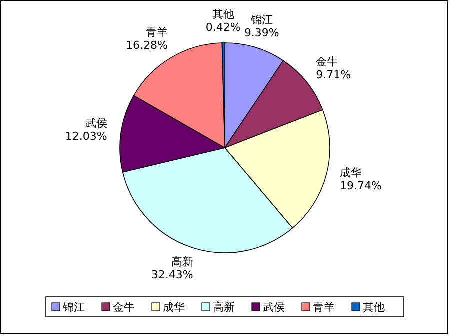 Image resolution: width=450 pixels, height=336 pixels. Describe the element at coordinates (172, 275) in the screenshot. I see `data-label: 32.43%` at that location.